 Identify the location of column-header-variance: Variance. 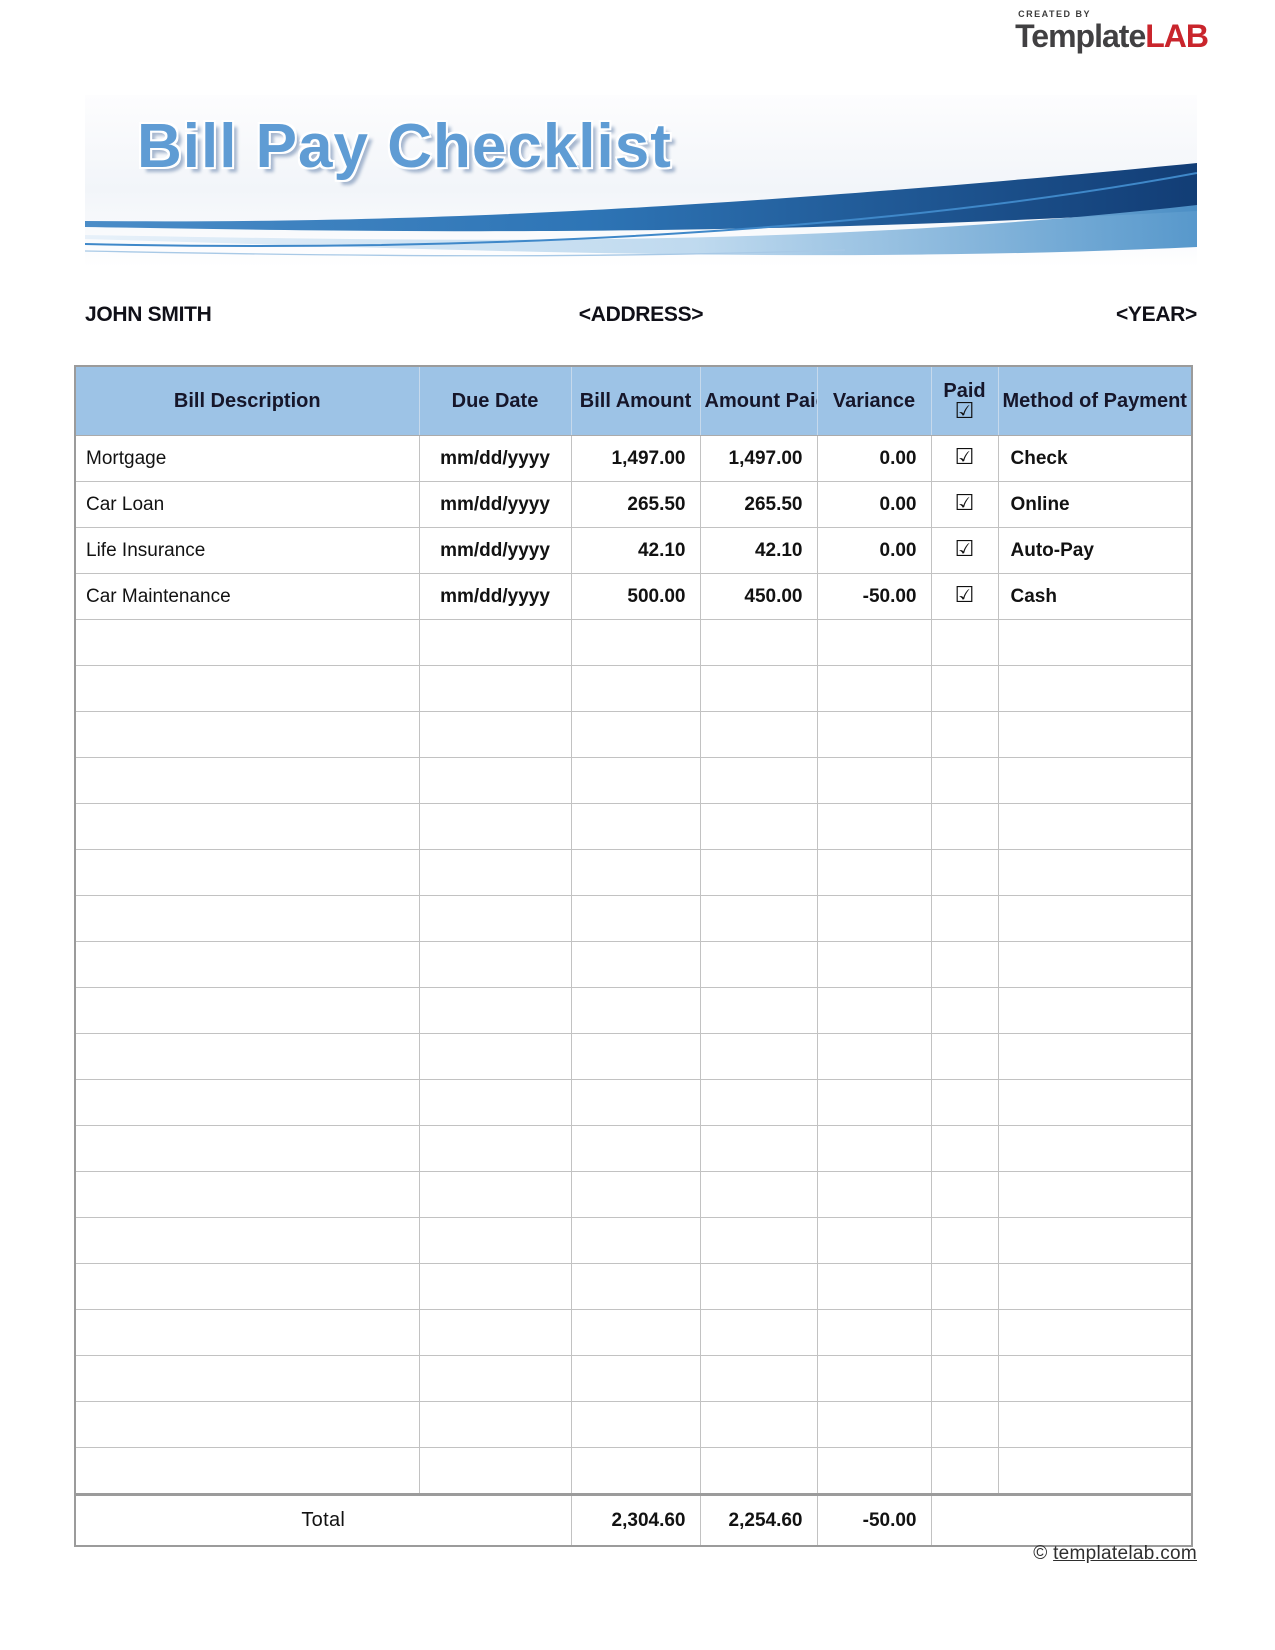
(874, 400).